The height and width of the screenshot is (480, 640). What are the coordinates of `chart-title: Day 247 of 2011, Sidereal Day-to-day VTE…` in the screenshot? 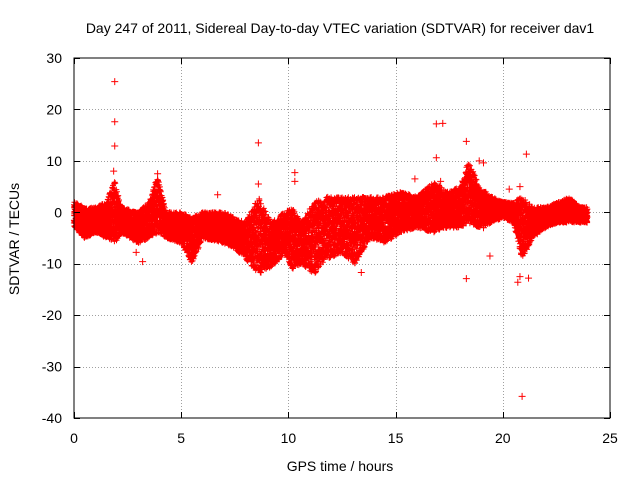 It's located at (340, 28).